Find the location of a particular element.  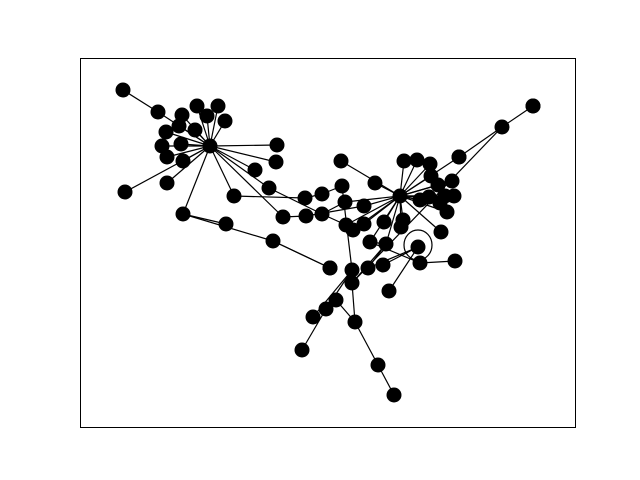

edge-n18-n22 is located at coordinates (196, 180).